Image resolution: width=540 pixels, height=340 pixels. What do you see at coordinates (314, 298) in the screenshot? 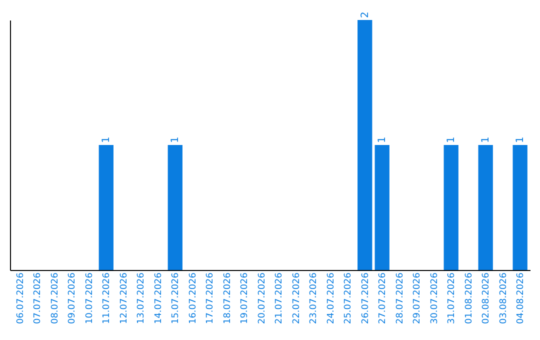
I see `x-tick-label: 23.07.2026` at bounding box center [314, 298].